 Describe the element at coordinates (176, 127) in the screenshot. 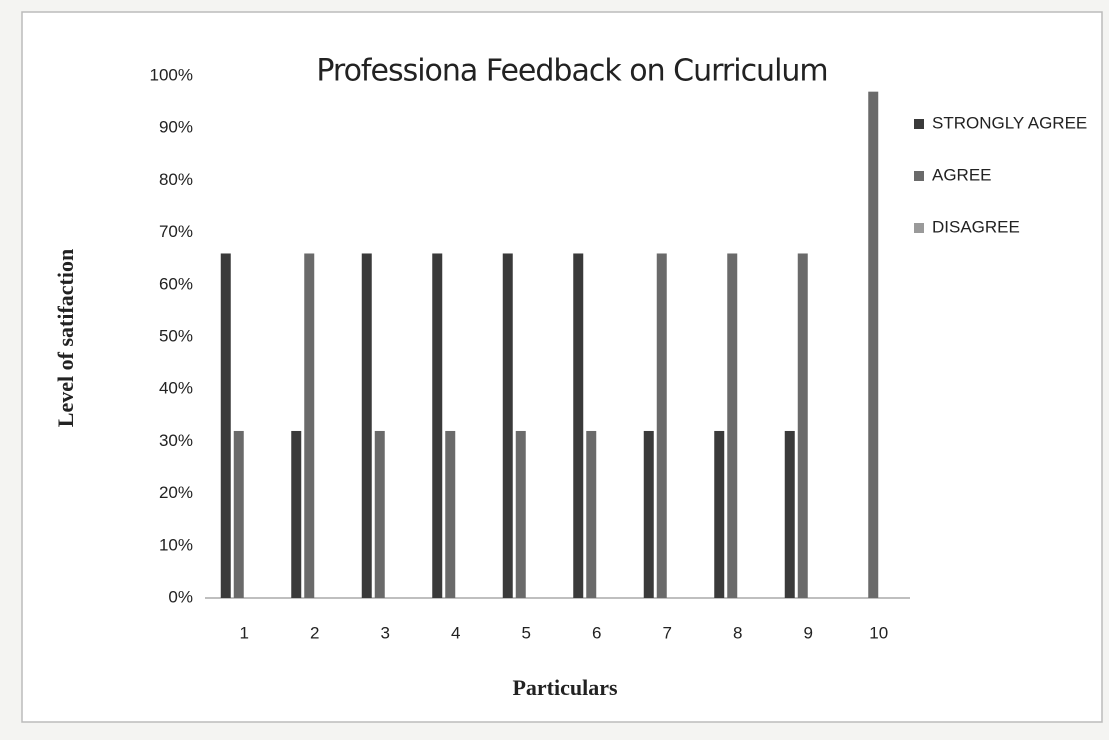

I see `y-tick-label: 90%` at that location.